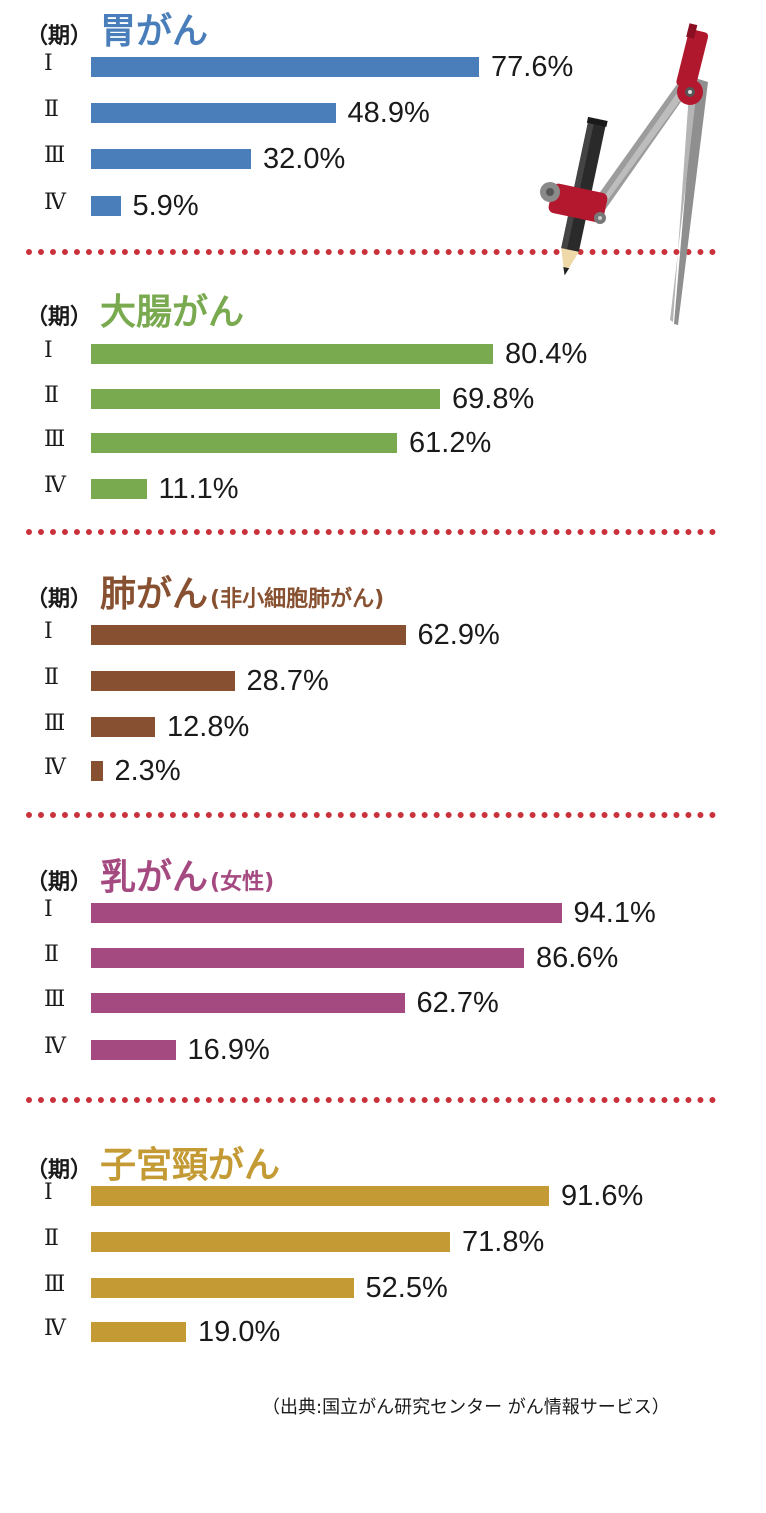  What do you see at coordinates (383, 489) in the screenshot?
I see `bar-row: Ⅳ 11.1%` at bounding box center [383, 489].